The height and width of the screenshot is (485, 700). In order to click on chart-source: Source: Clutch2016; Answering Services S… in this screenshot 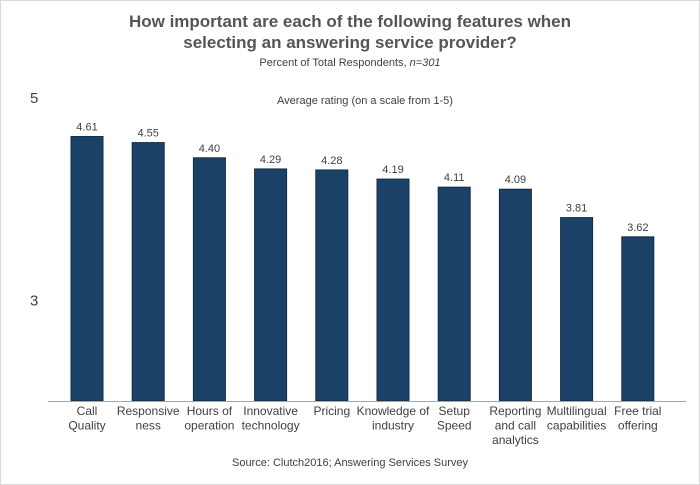, I will do `click(349, 463)`.